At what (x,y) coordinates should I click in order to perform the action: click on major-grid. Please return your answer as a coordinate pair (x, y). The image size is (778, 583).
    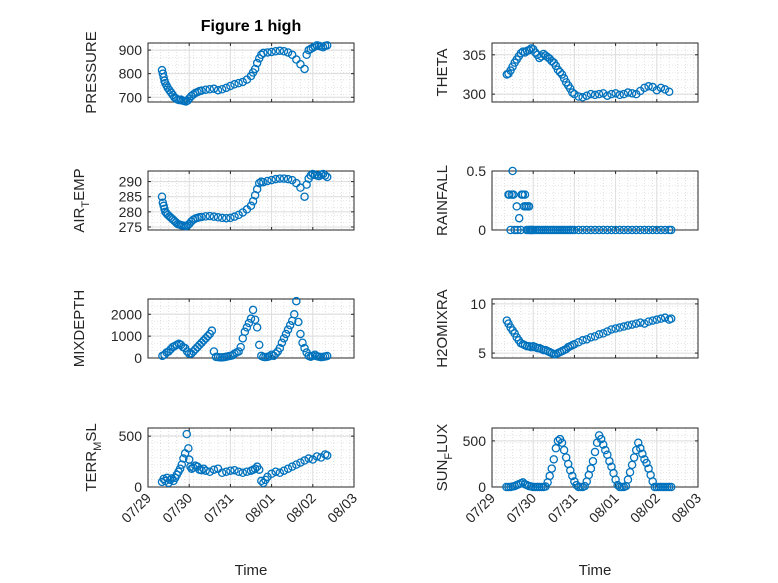
    Looking at the image, I should click on (595, 457).